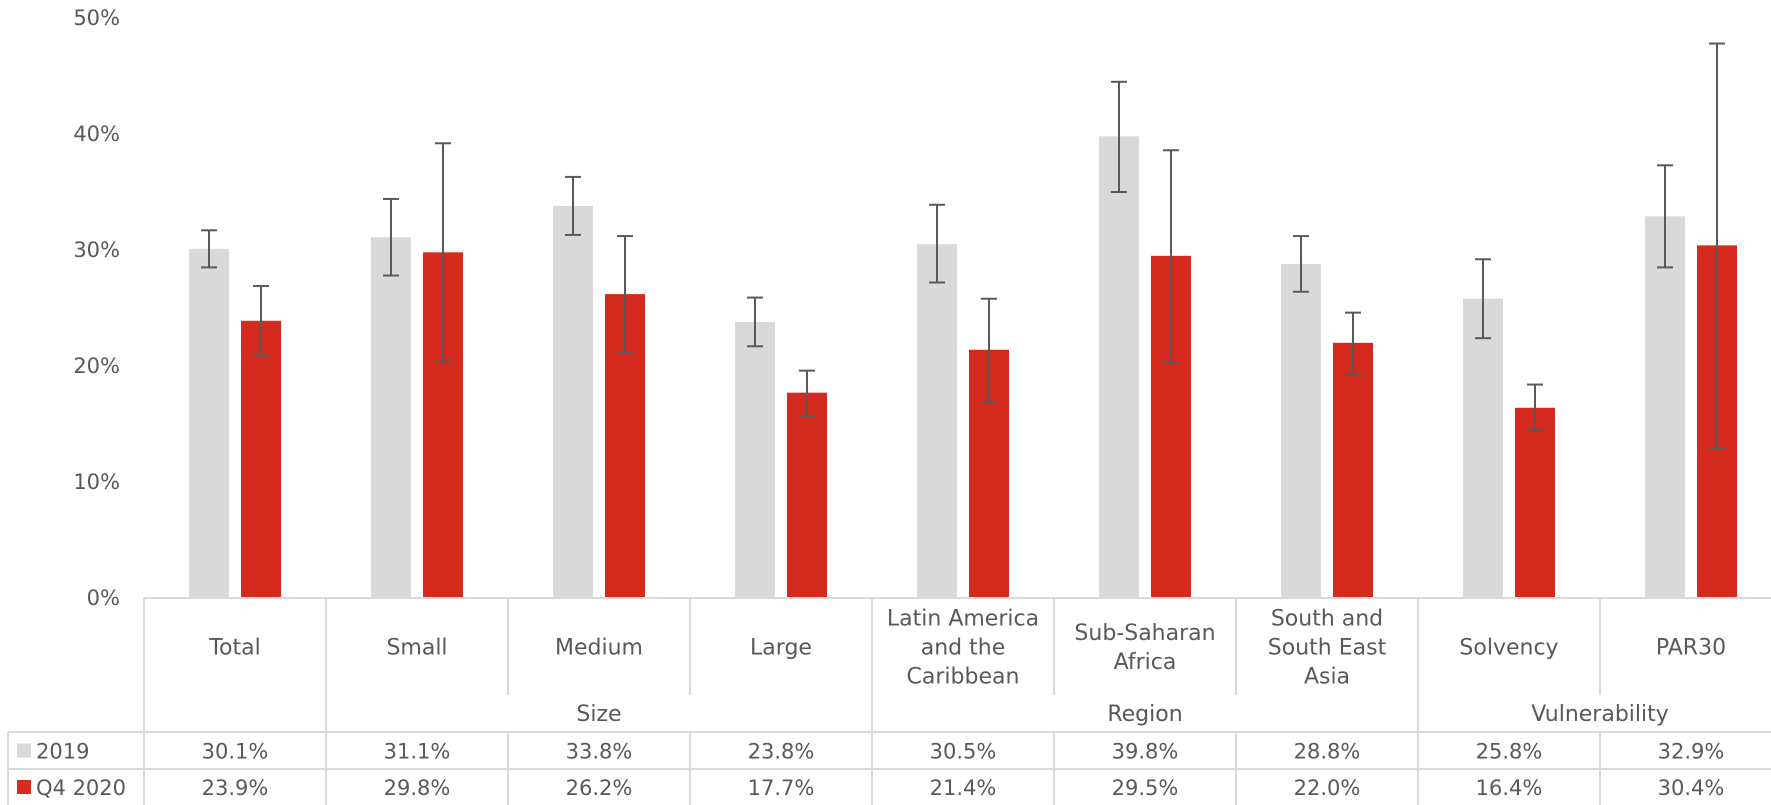 This screenshot has height=805, width=1771. I want to click on data-label: 16.4%, so click(1509, 788).